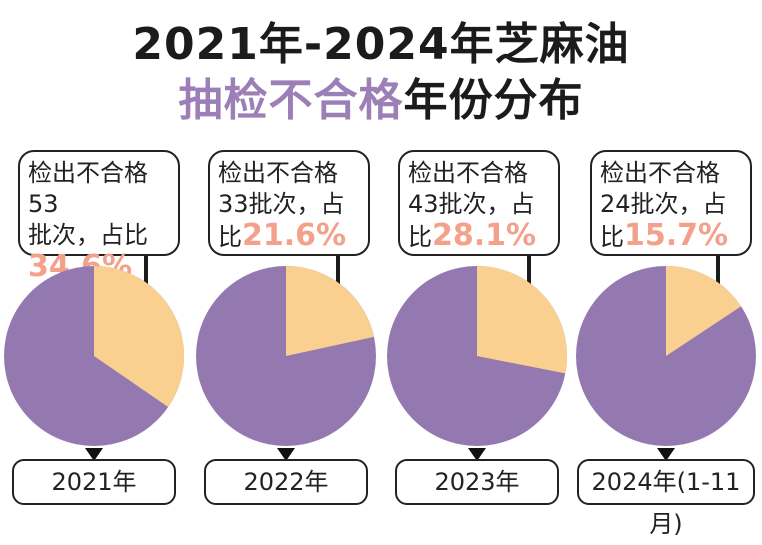 Image resolution: width=762 pixels, height=545 pixels. I want to click on callout-3: 检出不合格 24批次，占 比15.7%, so click(671, 203).